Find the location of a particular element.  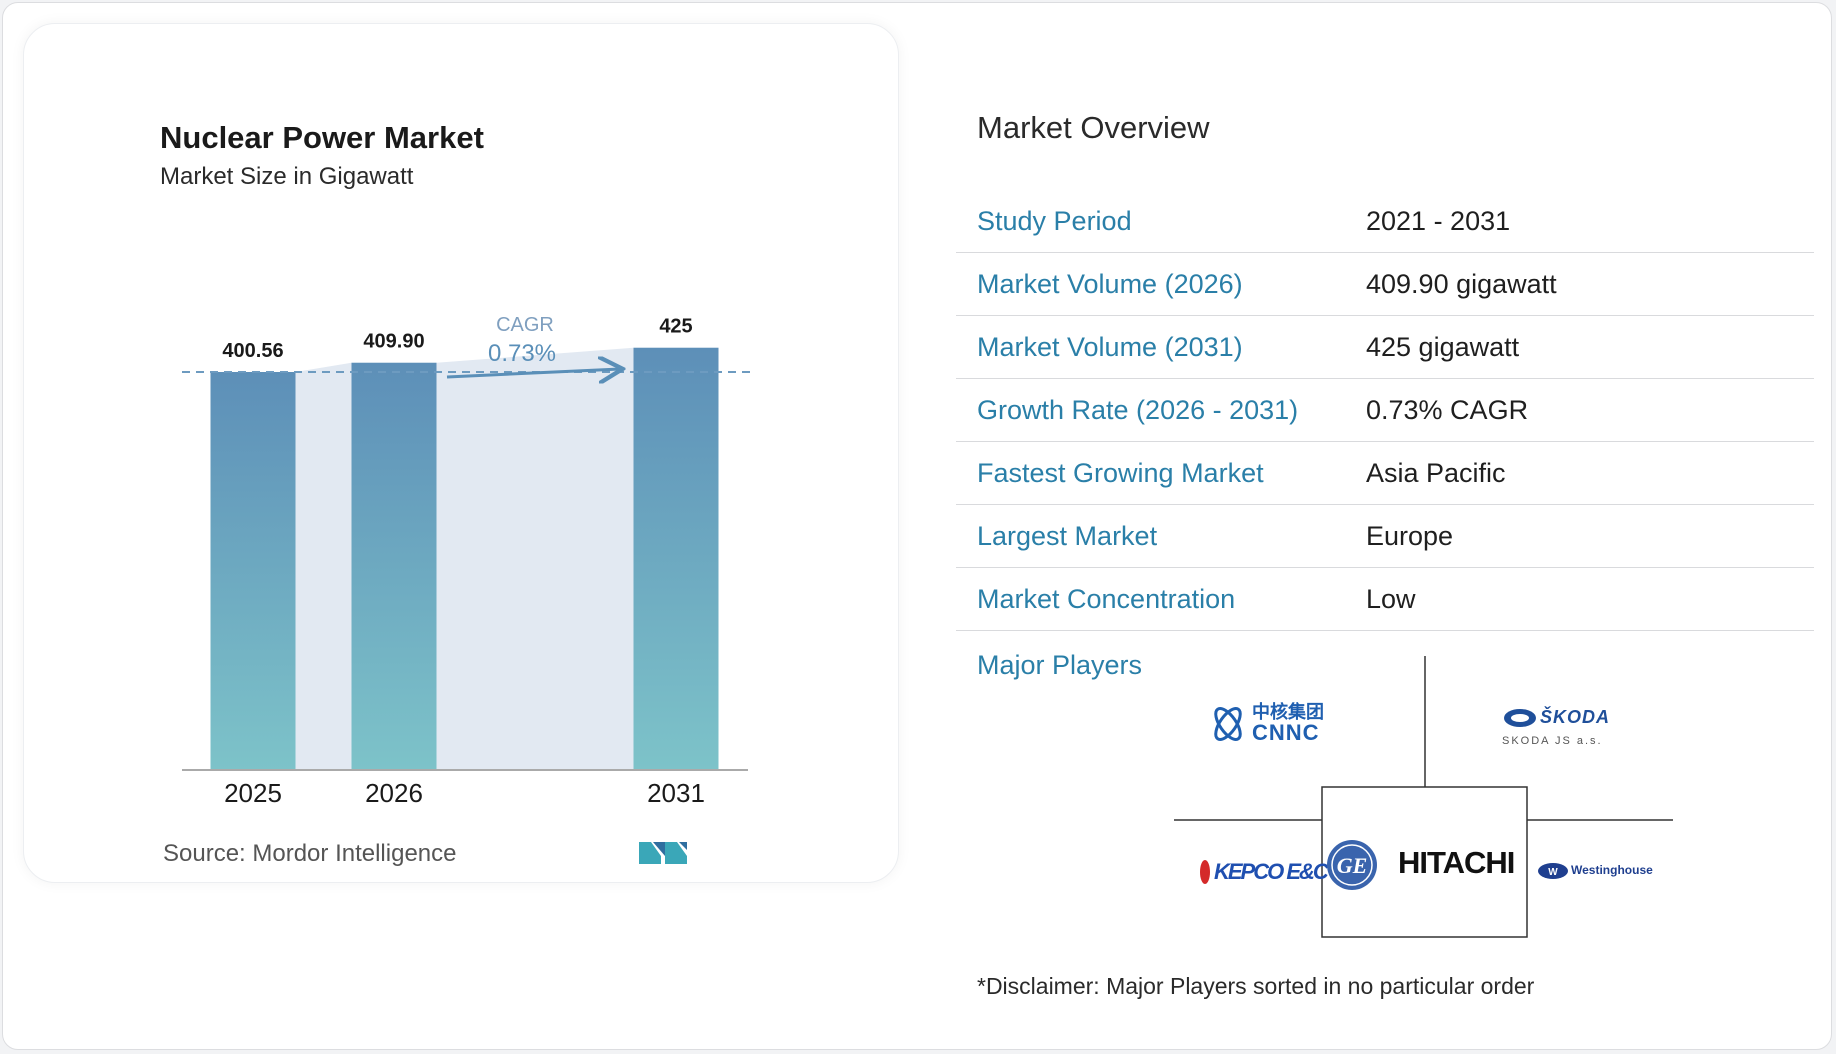

bar-chart: 400.56 2025 409.90 2026 425 2031 CAGR 0.73% is located at coordinates (466, 561).